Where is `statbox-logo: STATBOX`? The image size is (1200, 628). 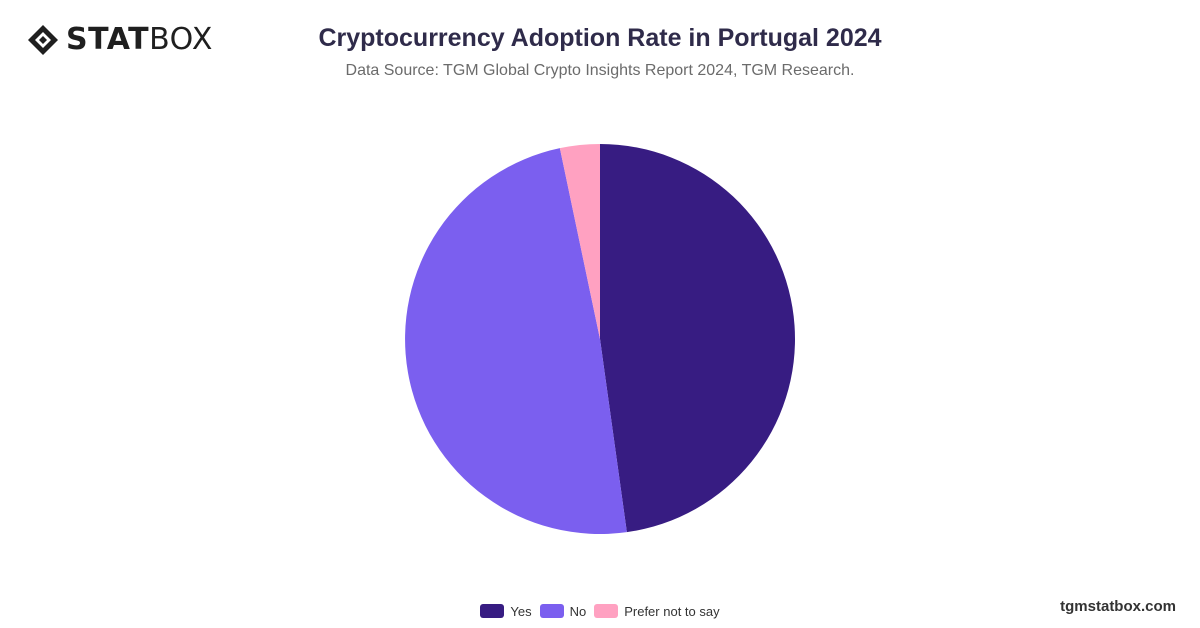
statbox-logo: STATBOX is located at coordinates (119, 40).